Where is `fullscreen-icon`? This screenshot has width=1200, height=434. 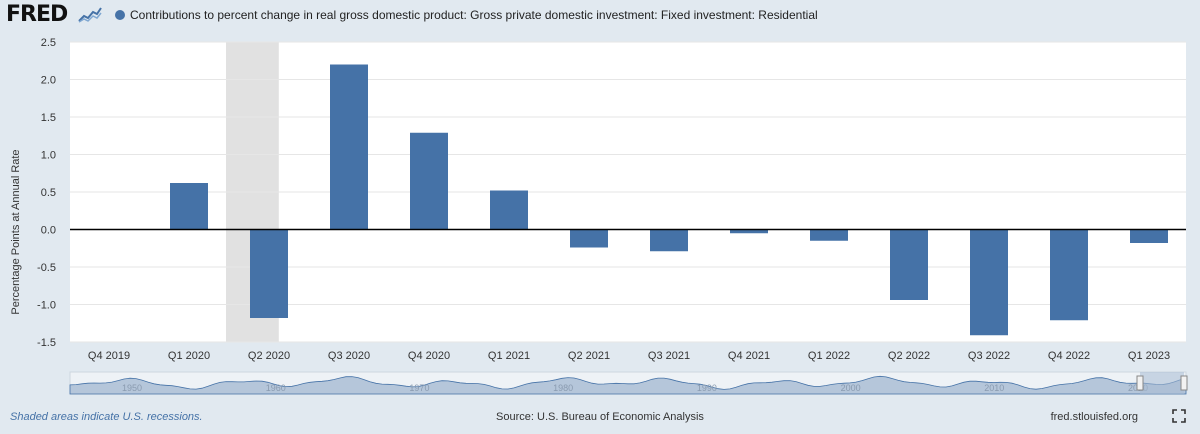 fullscreen-icon is located at coordinates (1179, 416).